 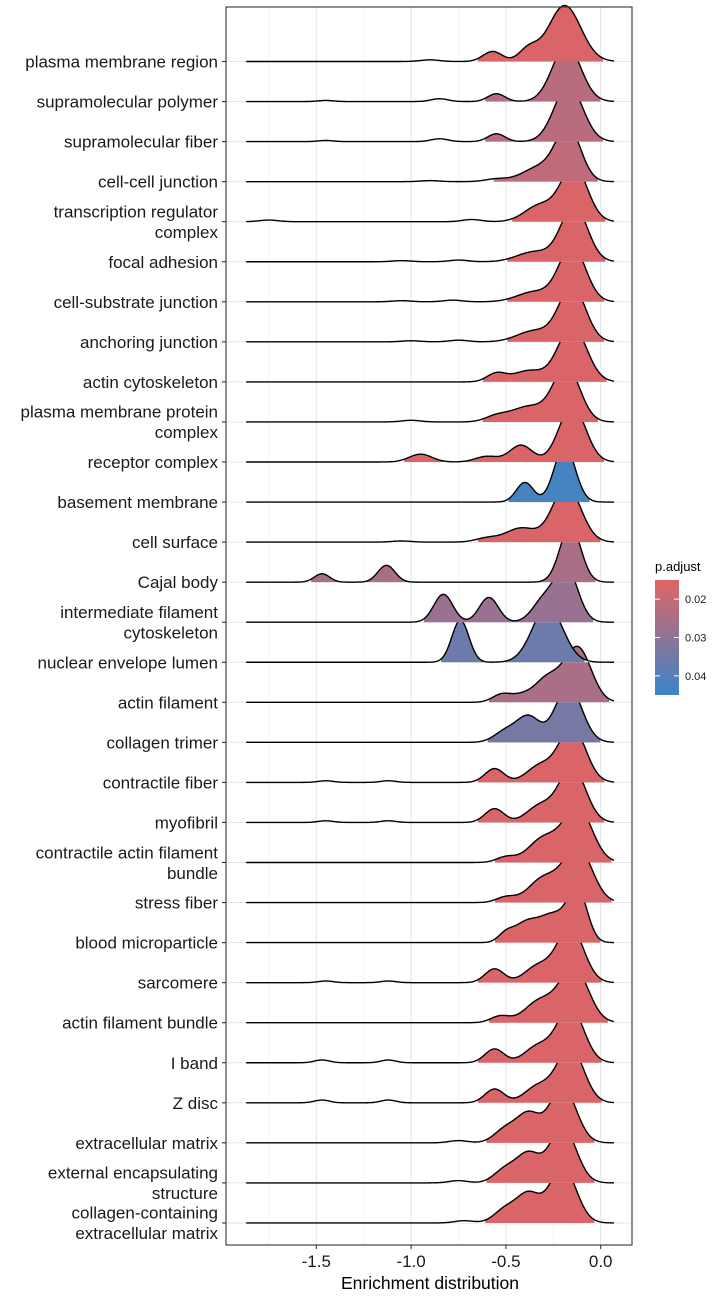 I want to click on y-tick-label: receptor complex, so click(x=153, y=462).